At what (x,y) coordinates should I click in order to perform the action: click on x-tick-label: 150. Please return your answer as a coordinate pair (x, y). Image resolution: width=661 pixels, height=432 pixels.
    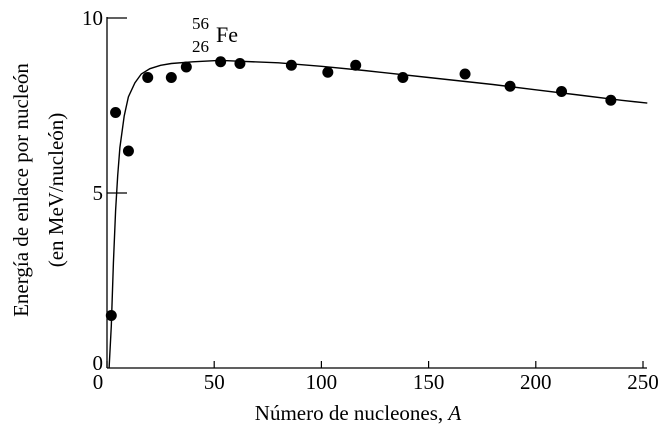
    Looking at the image, I should click on (429, 382).